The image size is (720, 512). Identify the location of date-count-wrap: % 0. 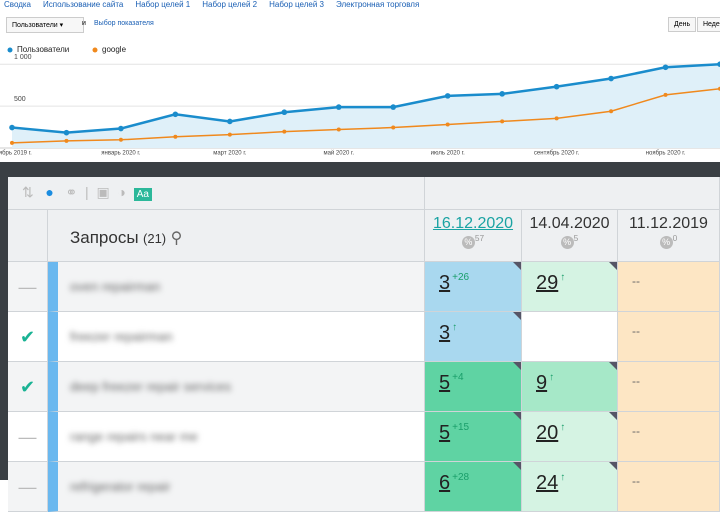
(668, 241).